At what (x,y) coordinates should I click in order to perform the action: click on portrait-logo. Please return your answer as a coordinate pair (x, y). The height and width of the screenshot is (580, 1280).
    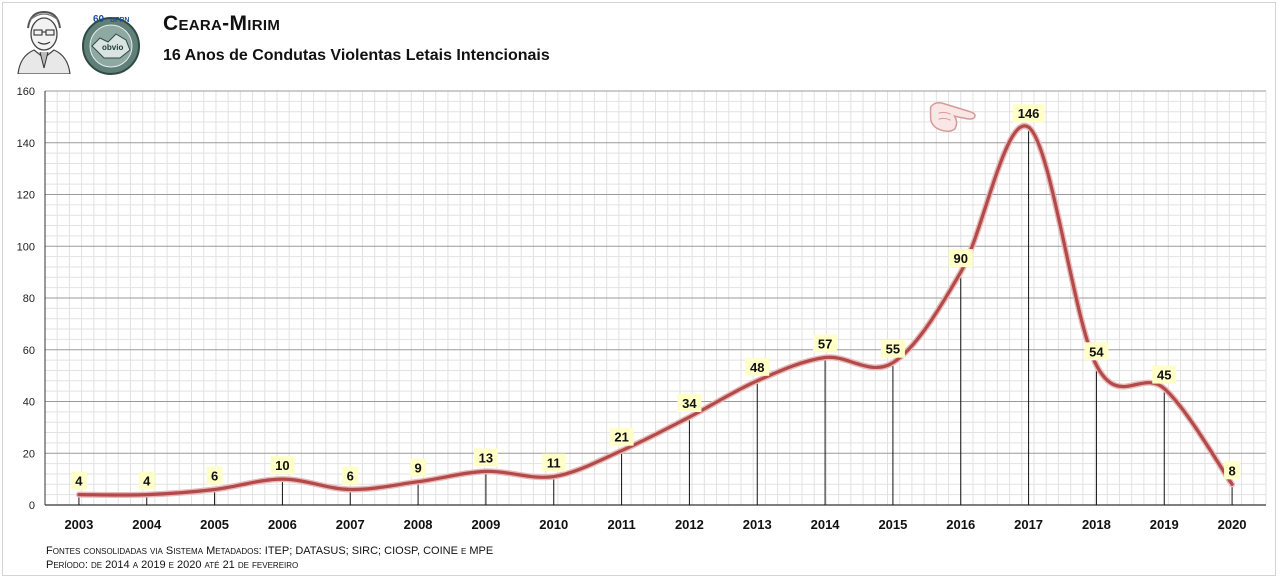
    Looking at the image, I should click on (43, 40).